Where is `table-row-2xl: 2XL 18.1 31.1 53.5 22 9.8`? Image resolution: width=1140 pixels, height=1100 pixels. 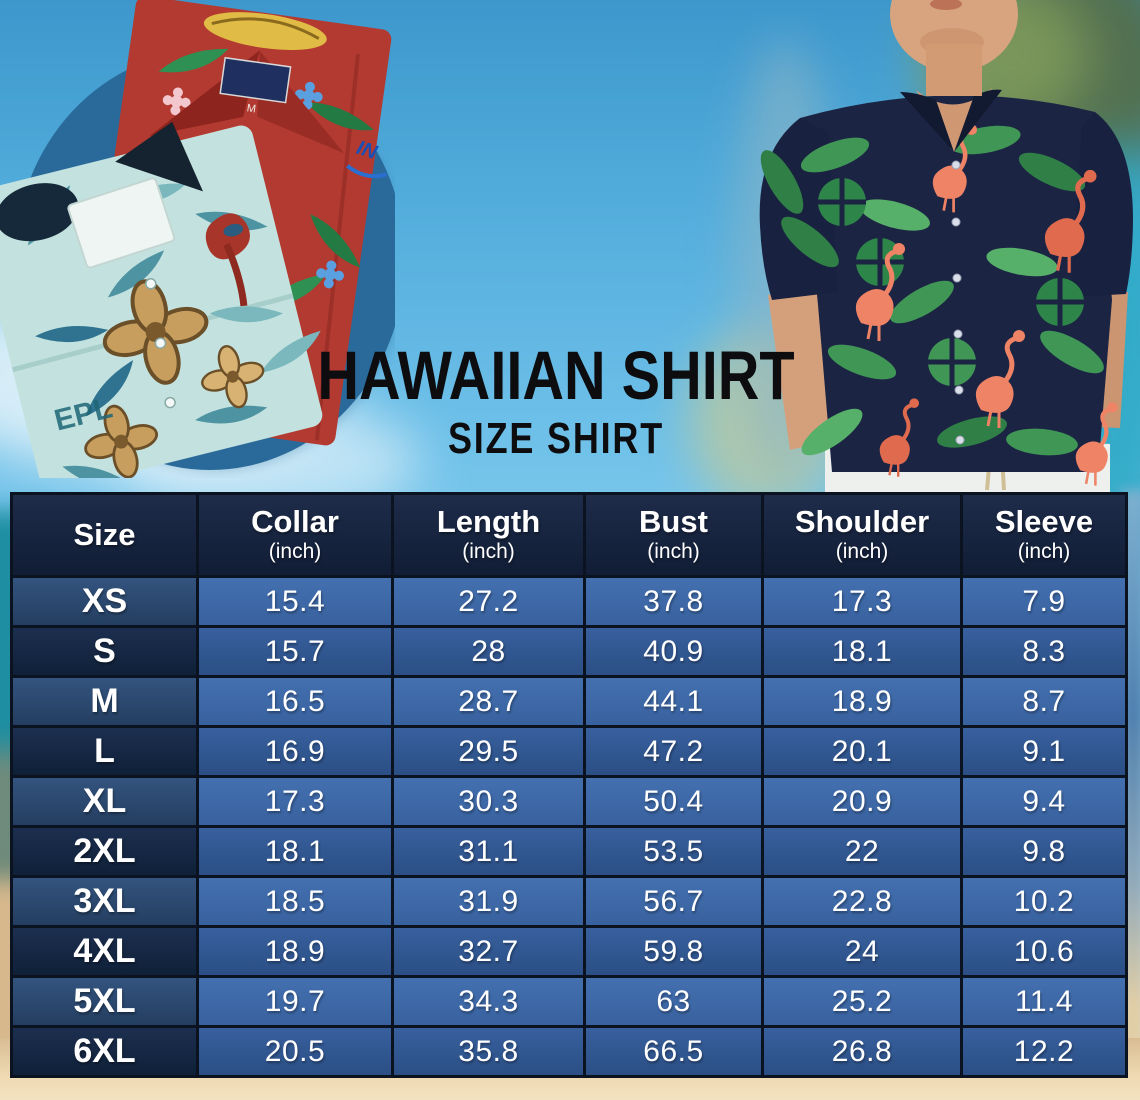 table-row-2xl: 2XL 18.1 31.1 53.5 22 9.8 is located at coordinates (569, 851).